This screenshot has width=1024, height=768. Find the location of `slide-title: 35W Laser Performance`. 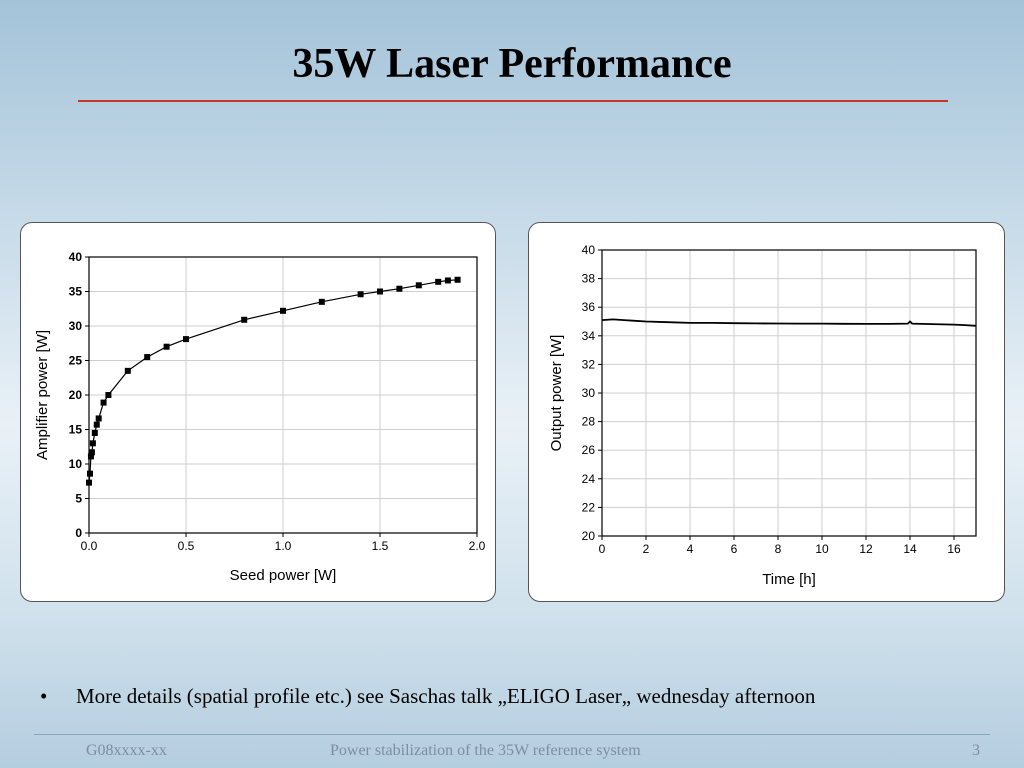

slide-title: 35W Laser Performance is located at coordinates (512, 64).